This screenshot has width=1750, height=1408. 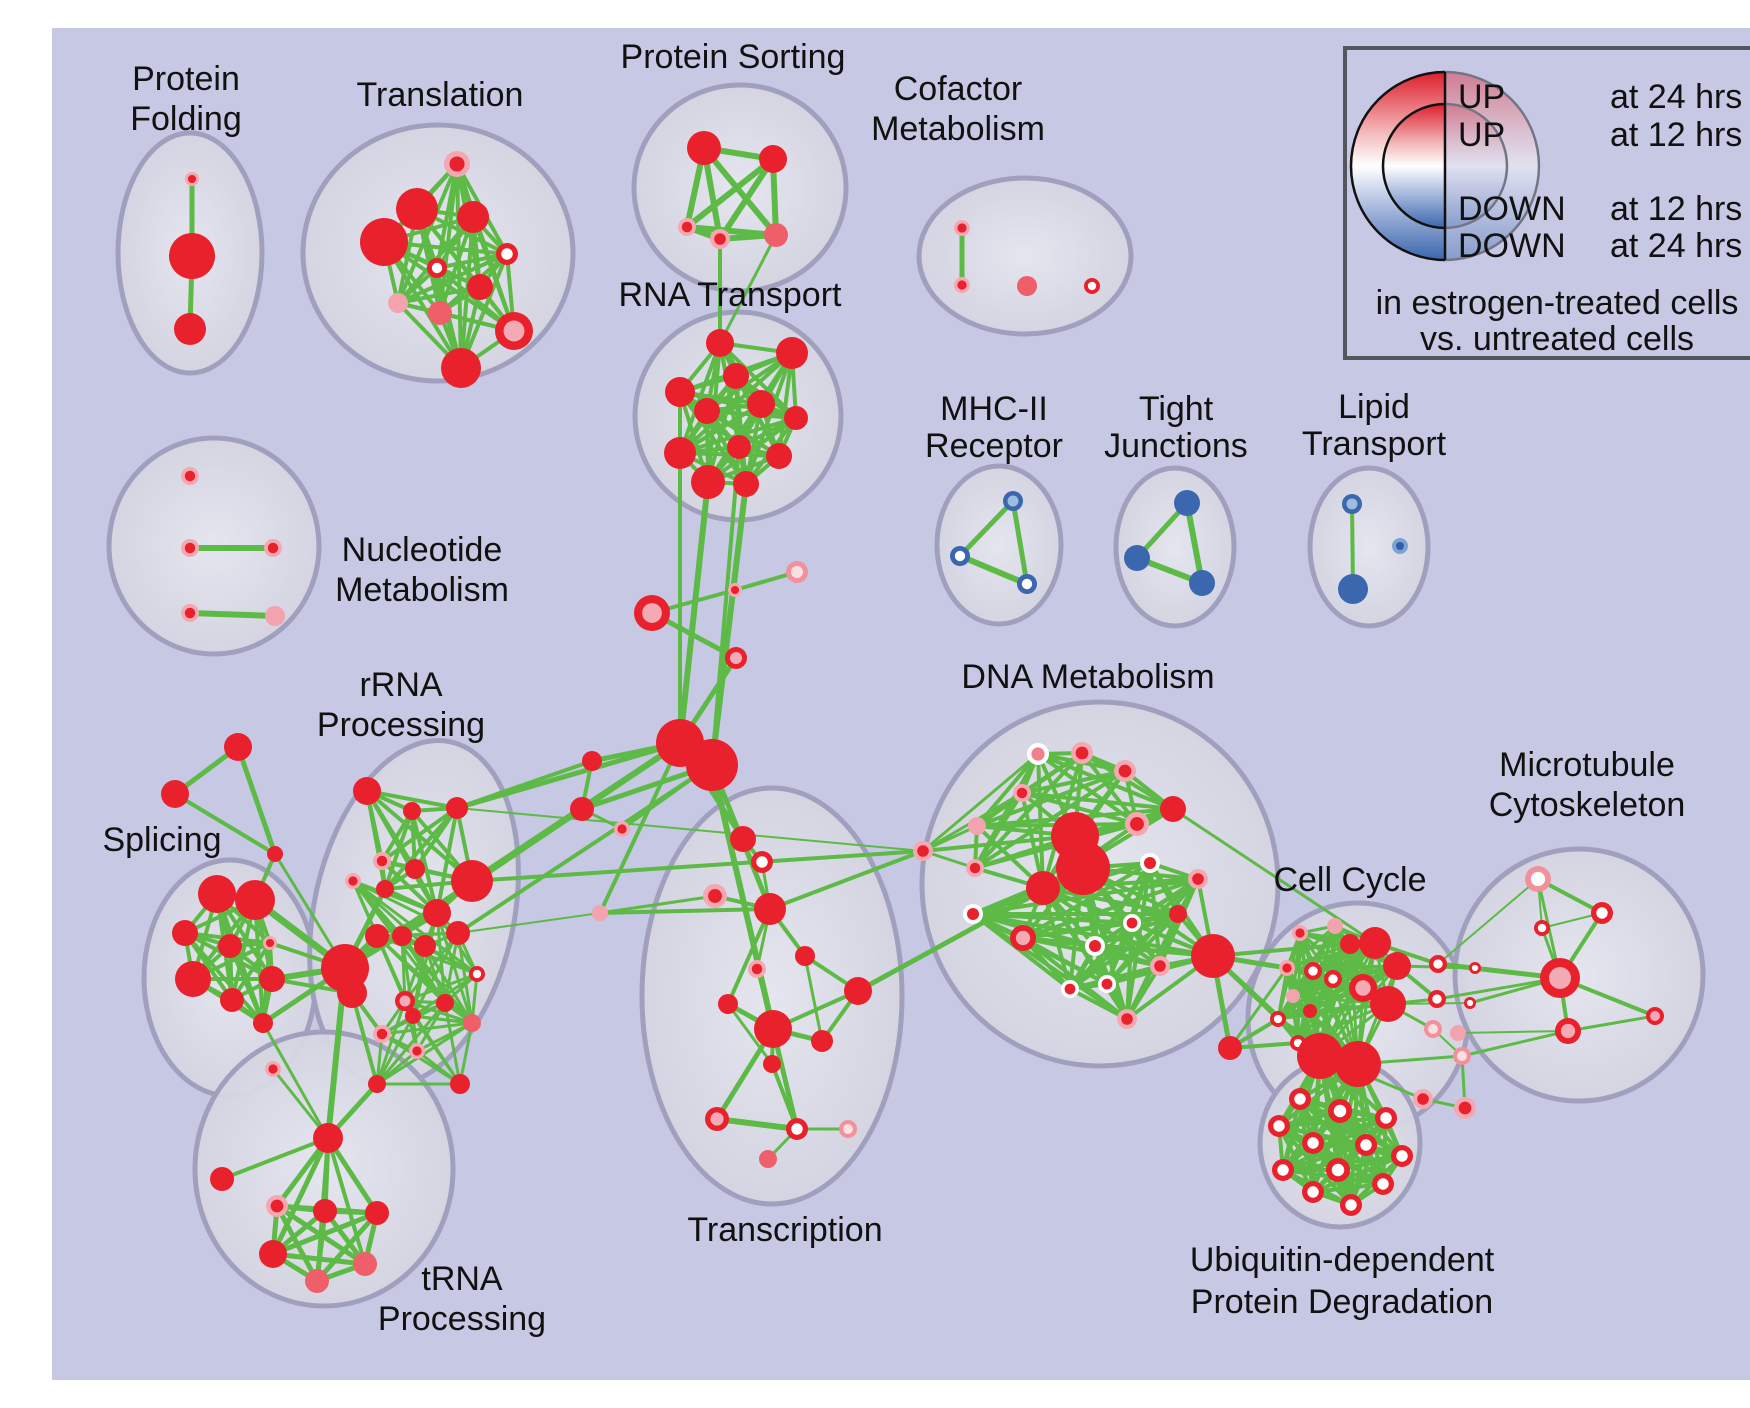 What do you see at coordinates (680, 392) in the screenshot?
I see `node-rt4` at bounding box center [680, 392].